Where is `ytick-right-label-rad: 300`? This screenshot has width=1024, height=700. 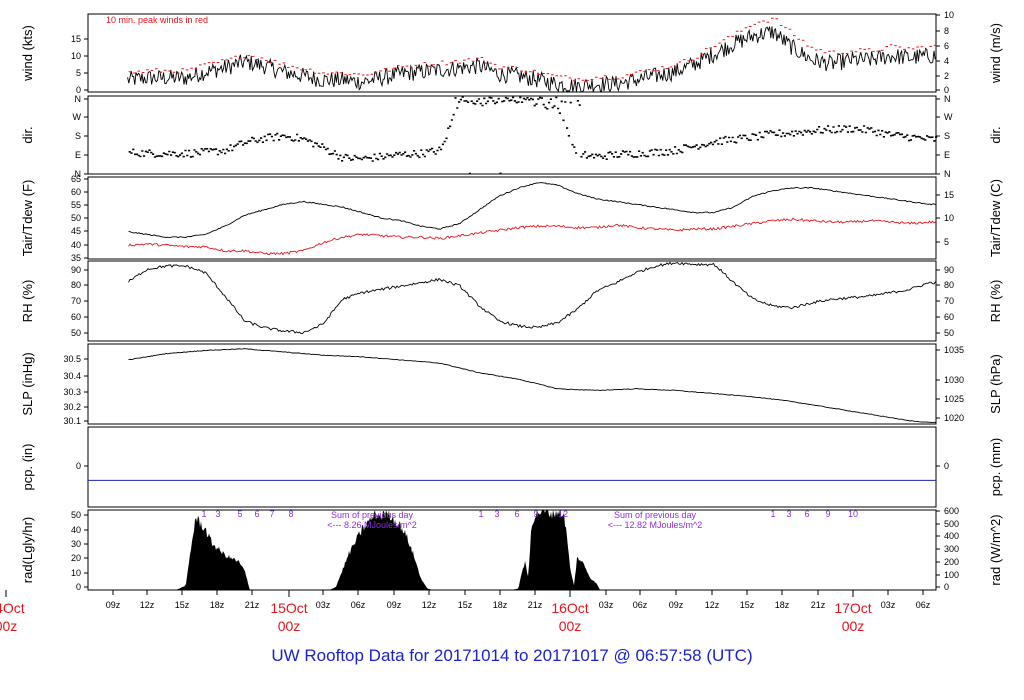
ytick-right-label-rad: 300 is located at coordinates (951, 549).